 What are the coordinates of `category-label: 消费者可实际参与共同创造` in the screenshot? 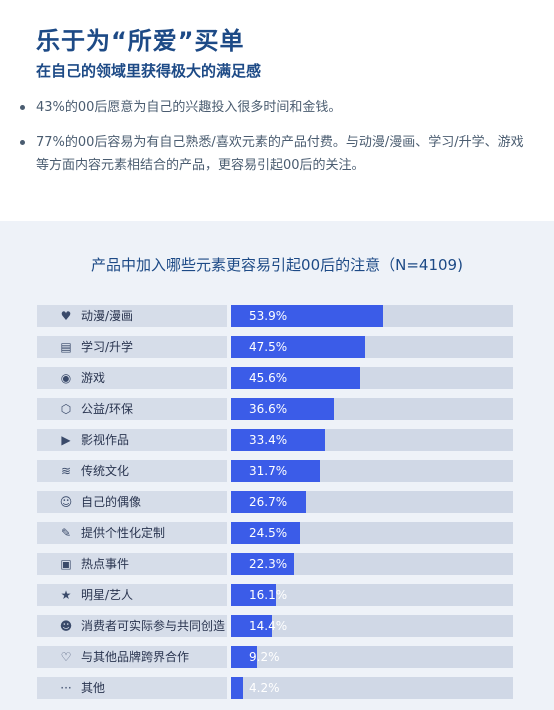 It's located at (153, 626).